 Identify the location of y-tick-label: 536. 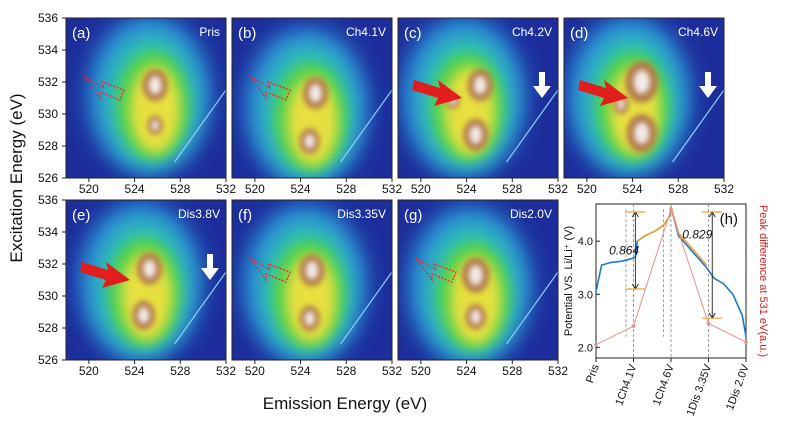
(48, 18).